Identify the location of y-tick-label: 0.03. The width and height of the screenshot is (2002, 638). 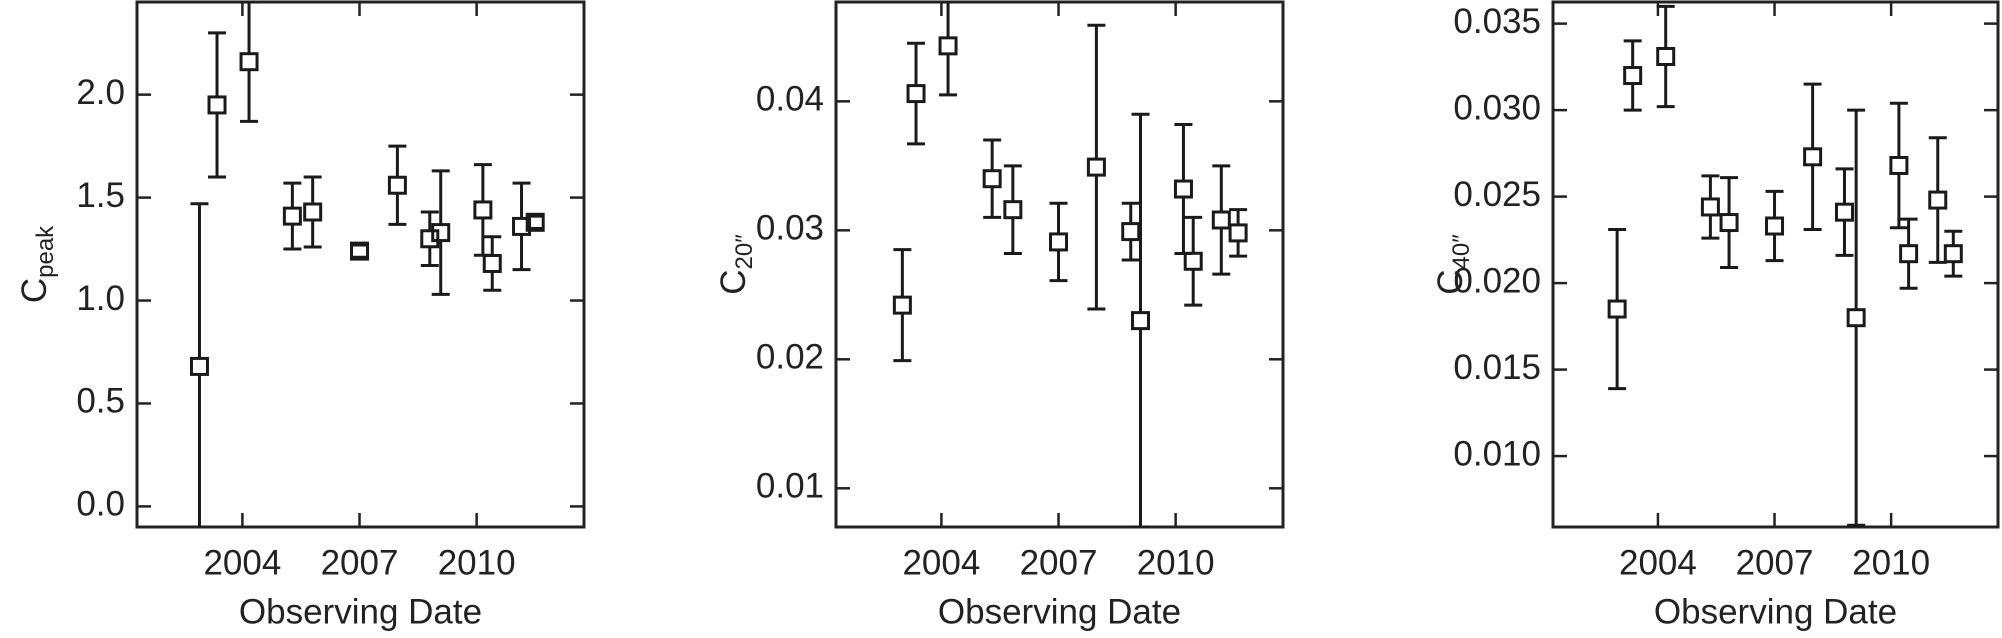
(790, 228).